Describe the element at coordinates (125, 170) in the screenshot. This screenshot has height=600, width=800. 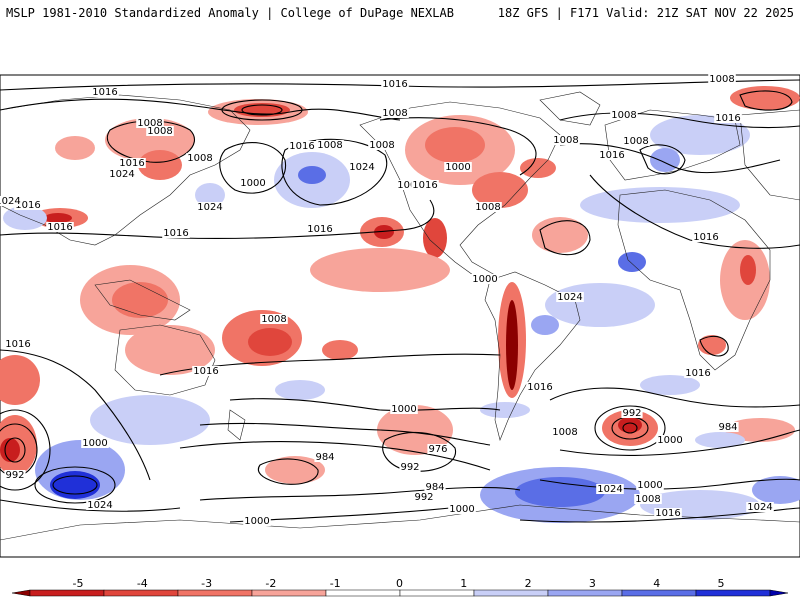
I see `asia-coast` at that location.